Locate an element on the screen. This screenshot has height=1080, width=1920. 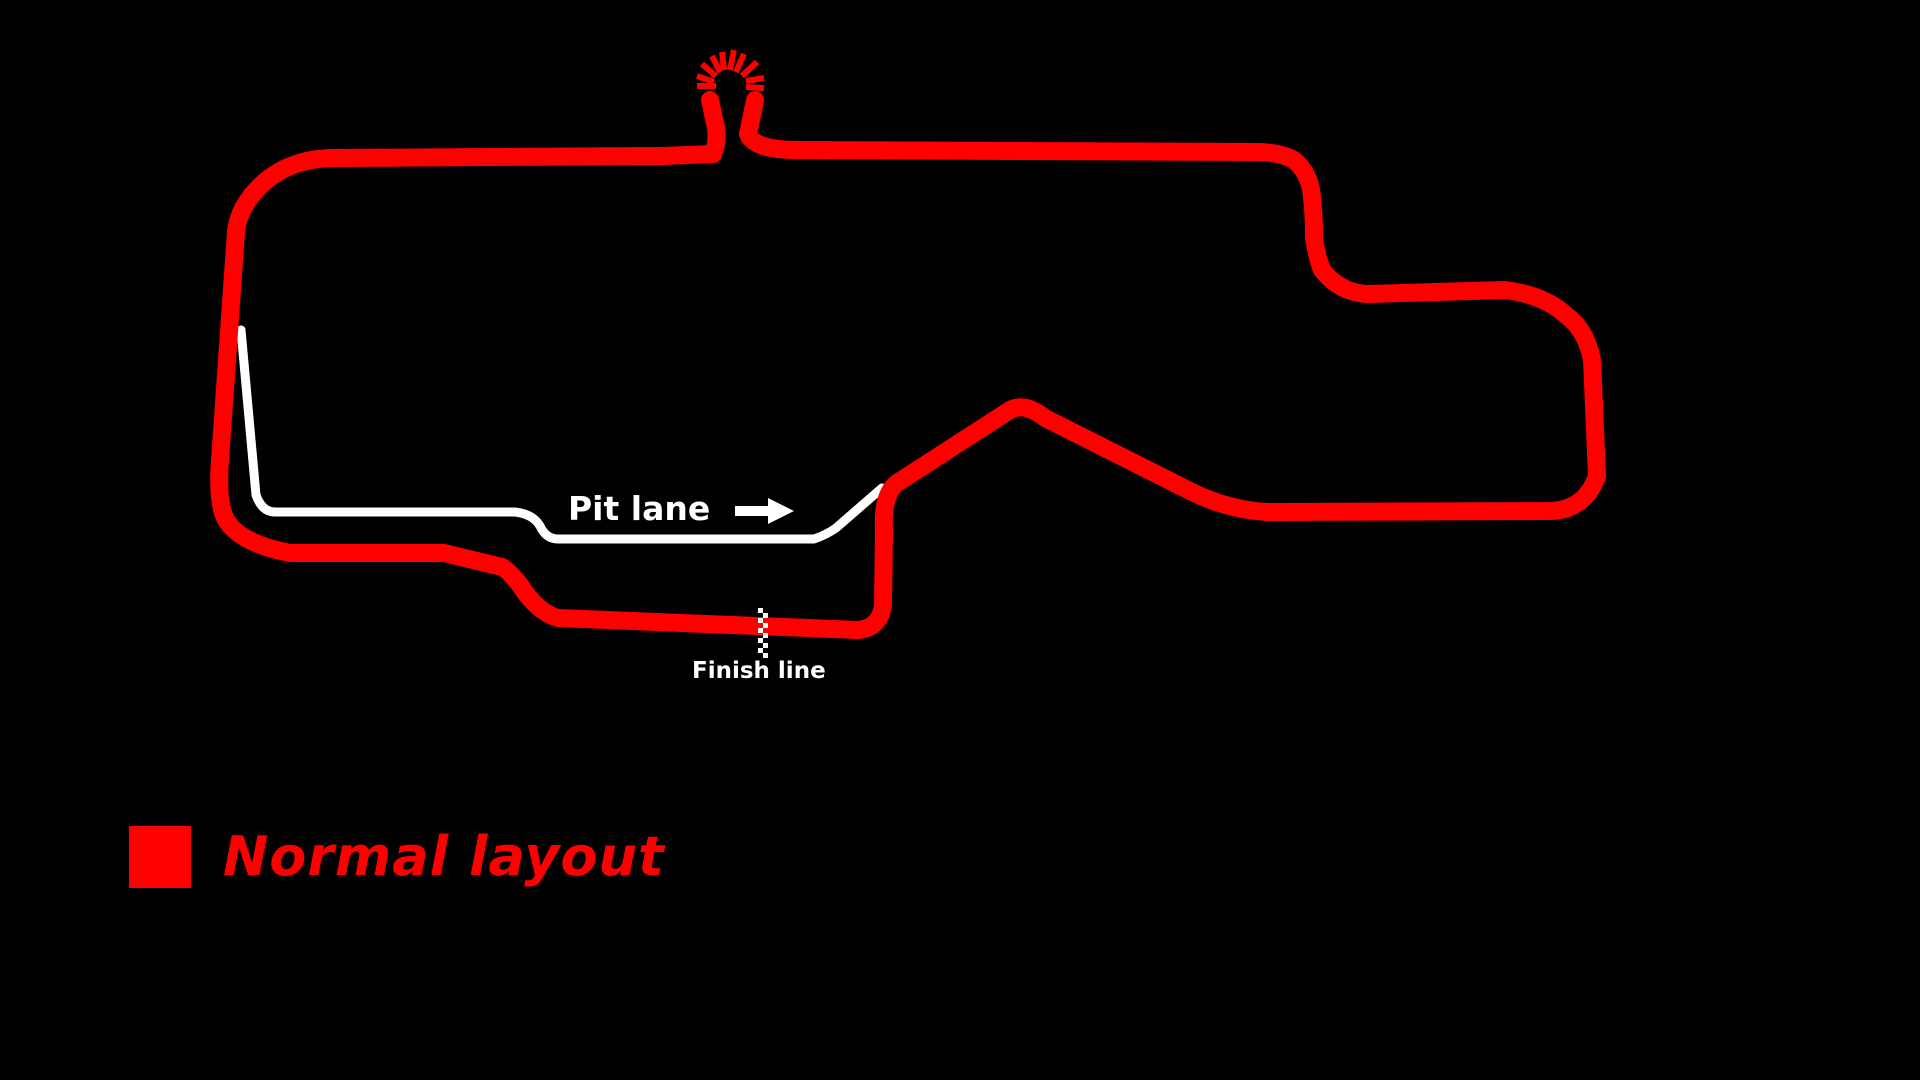
checkered-line-icon is located at coordinates (763, 633).